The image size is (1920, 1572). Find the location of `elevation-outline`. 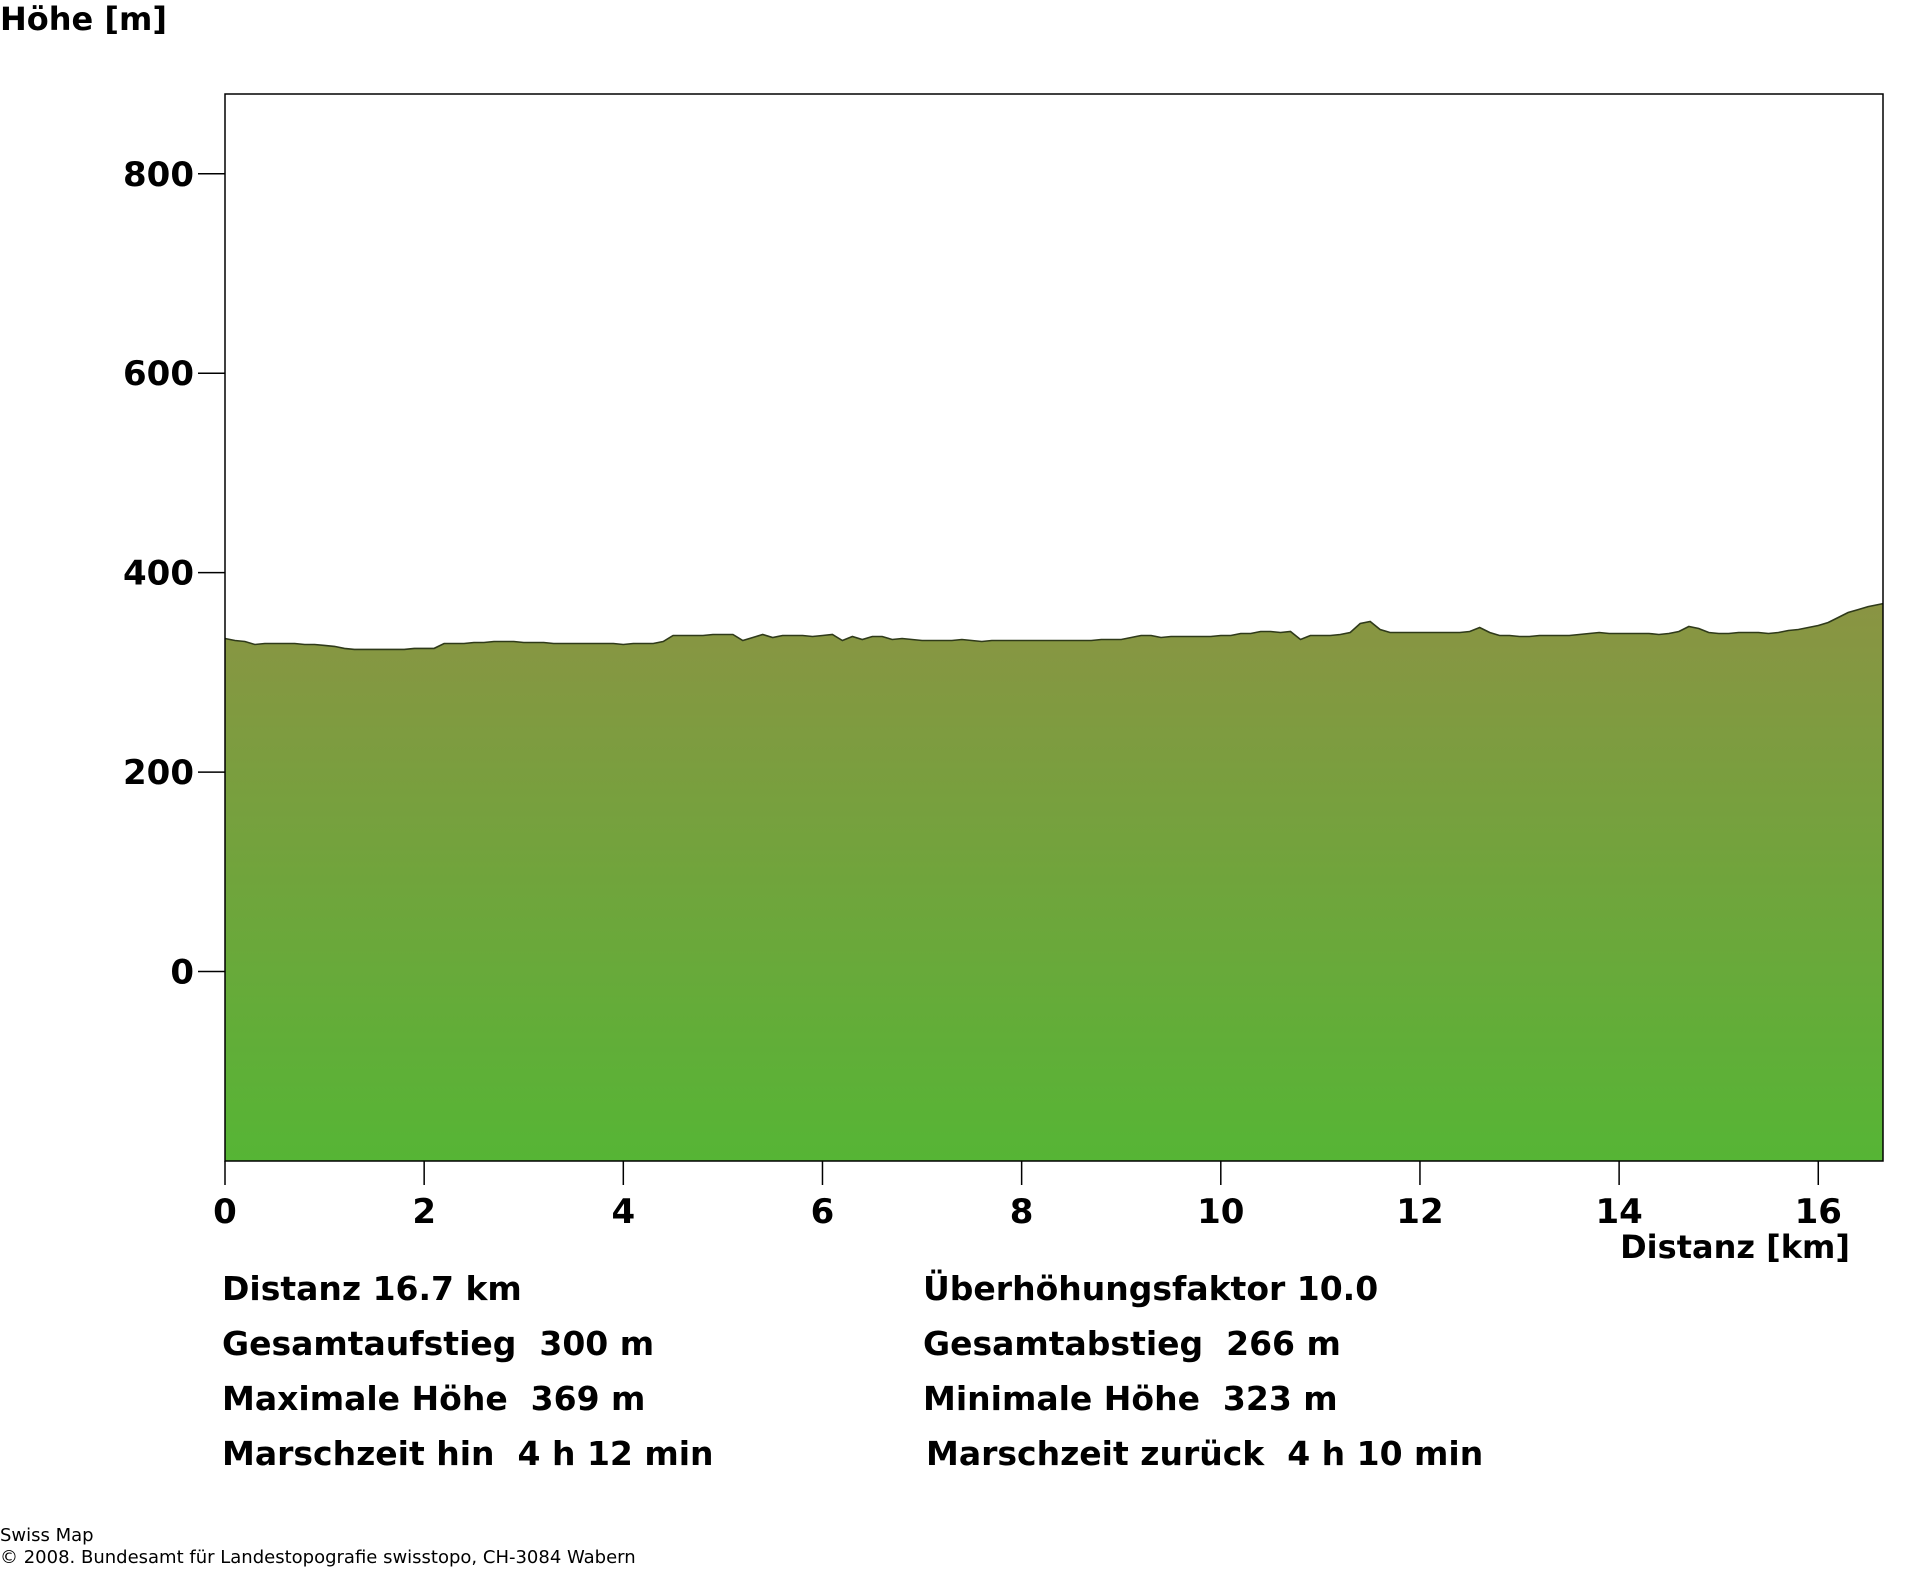

elevation-outline is located at coordinates (1054, 626).